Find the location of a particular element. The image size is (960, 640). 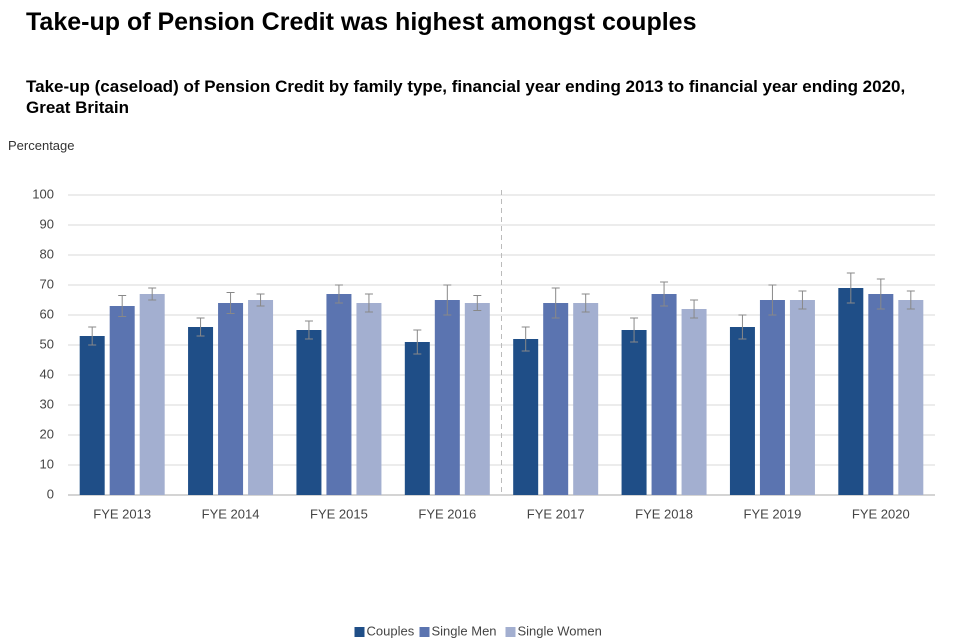

x-tick-label: FYE 2019 is located at coordinates (773, 513).